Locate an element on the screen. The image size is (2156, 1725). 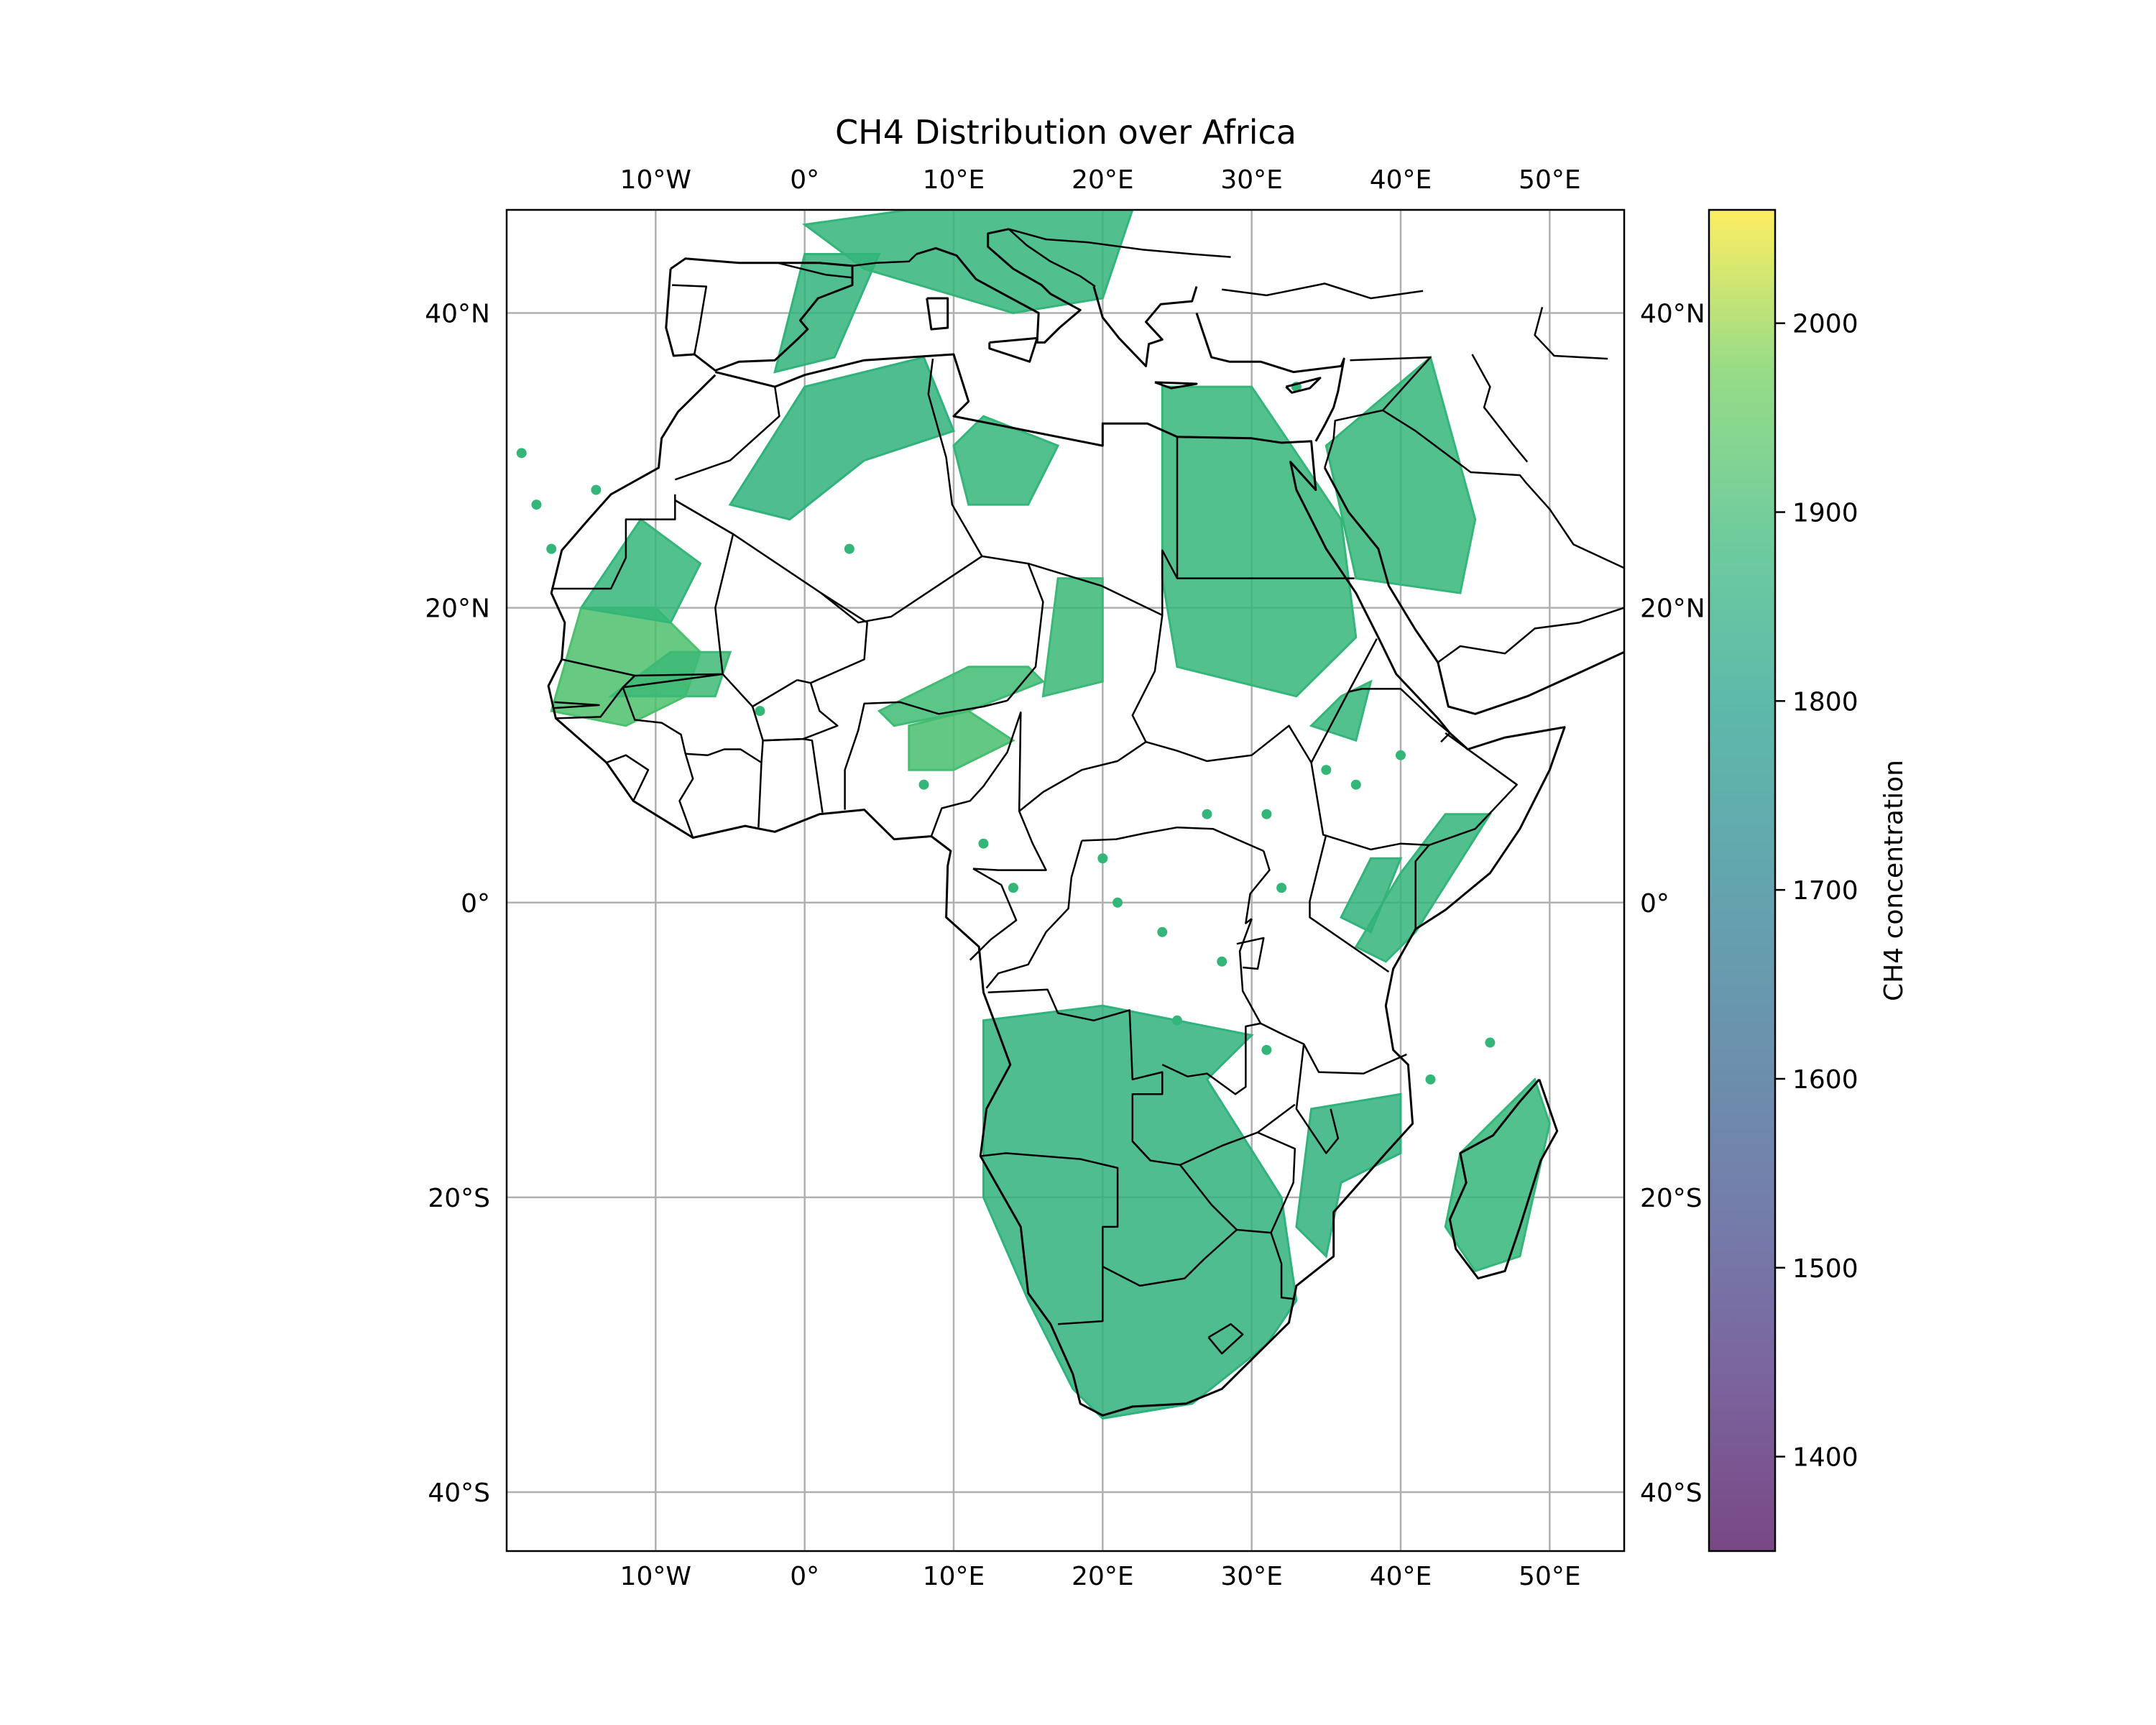
border-uganda-drc is located at coordinates (1258, 887).